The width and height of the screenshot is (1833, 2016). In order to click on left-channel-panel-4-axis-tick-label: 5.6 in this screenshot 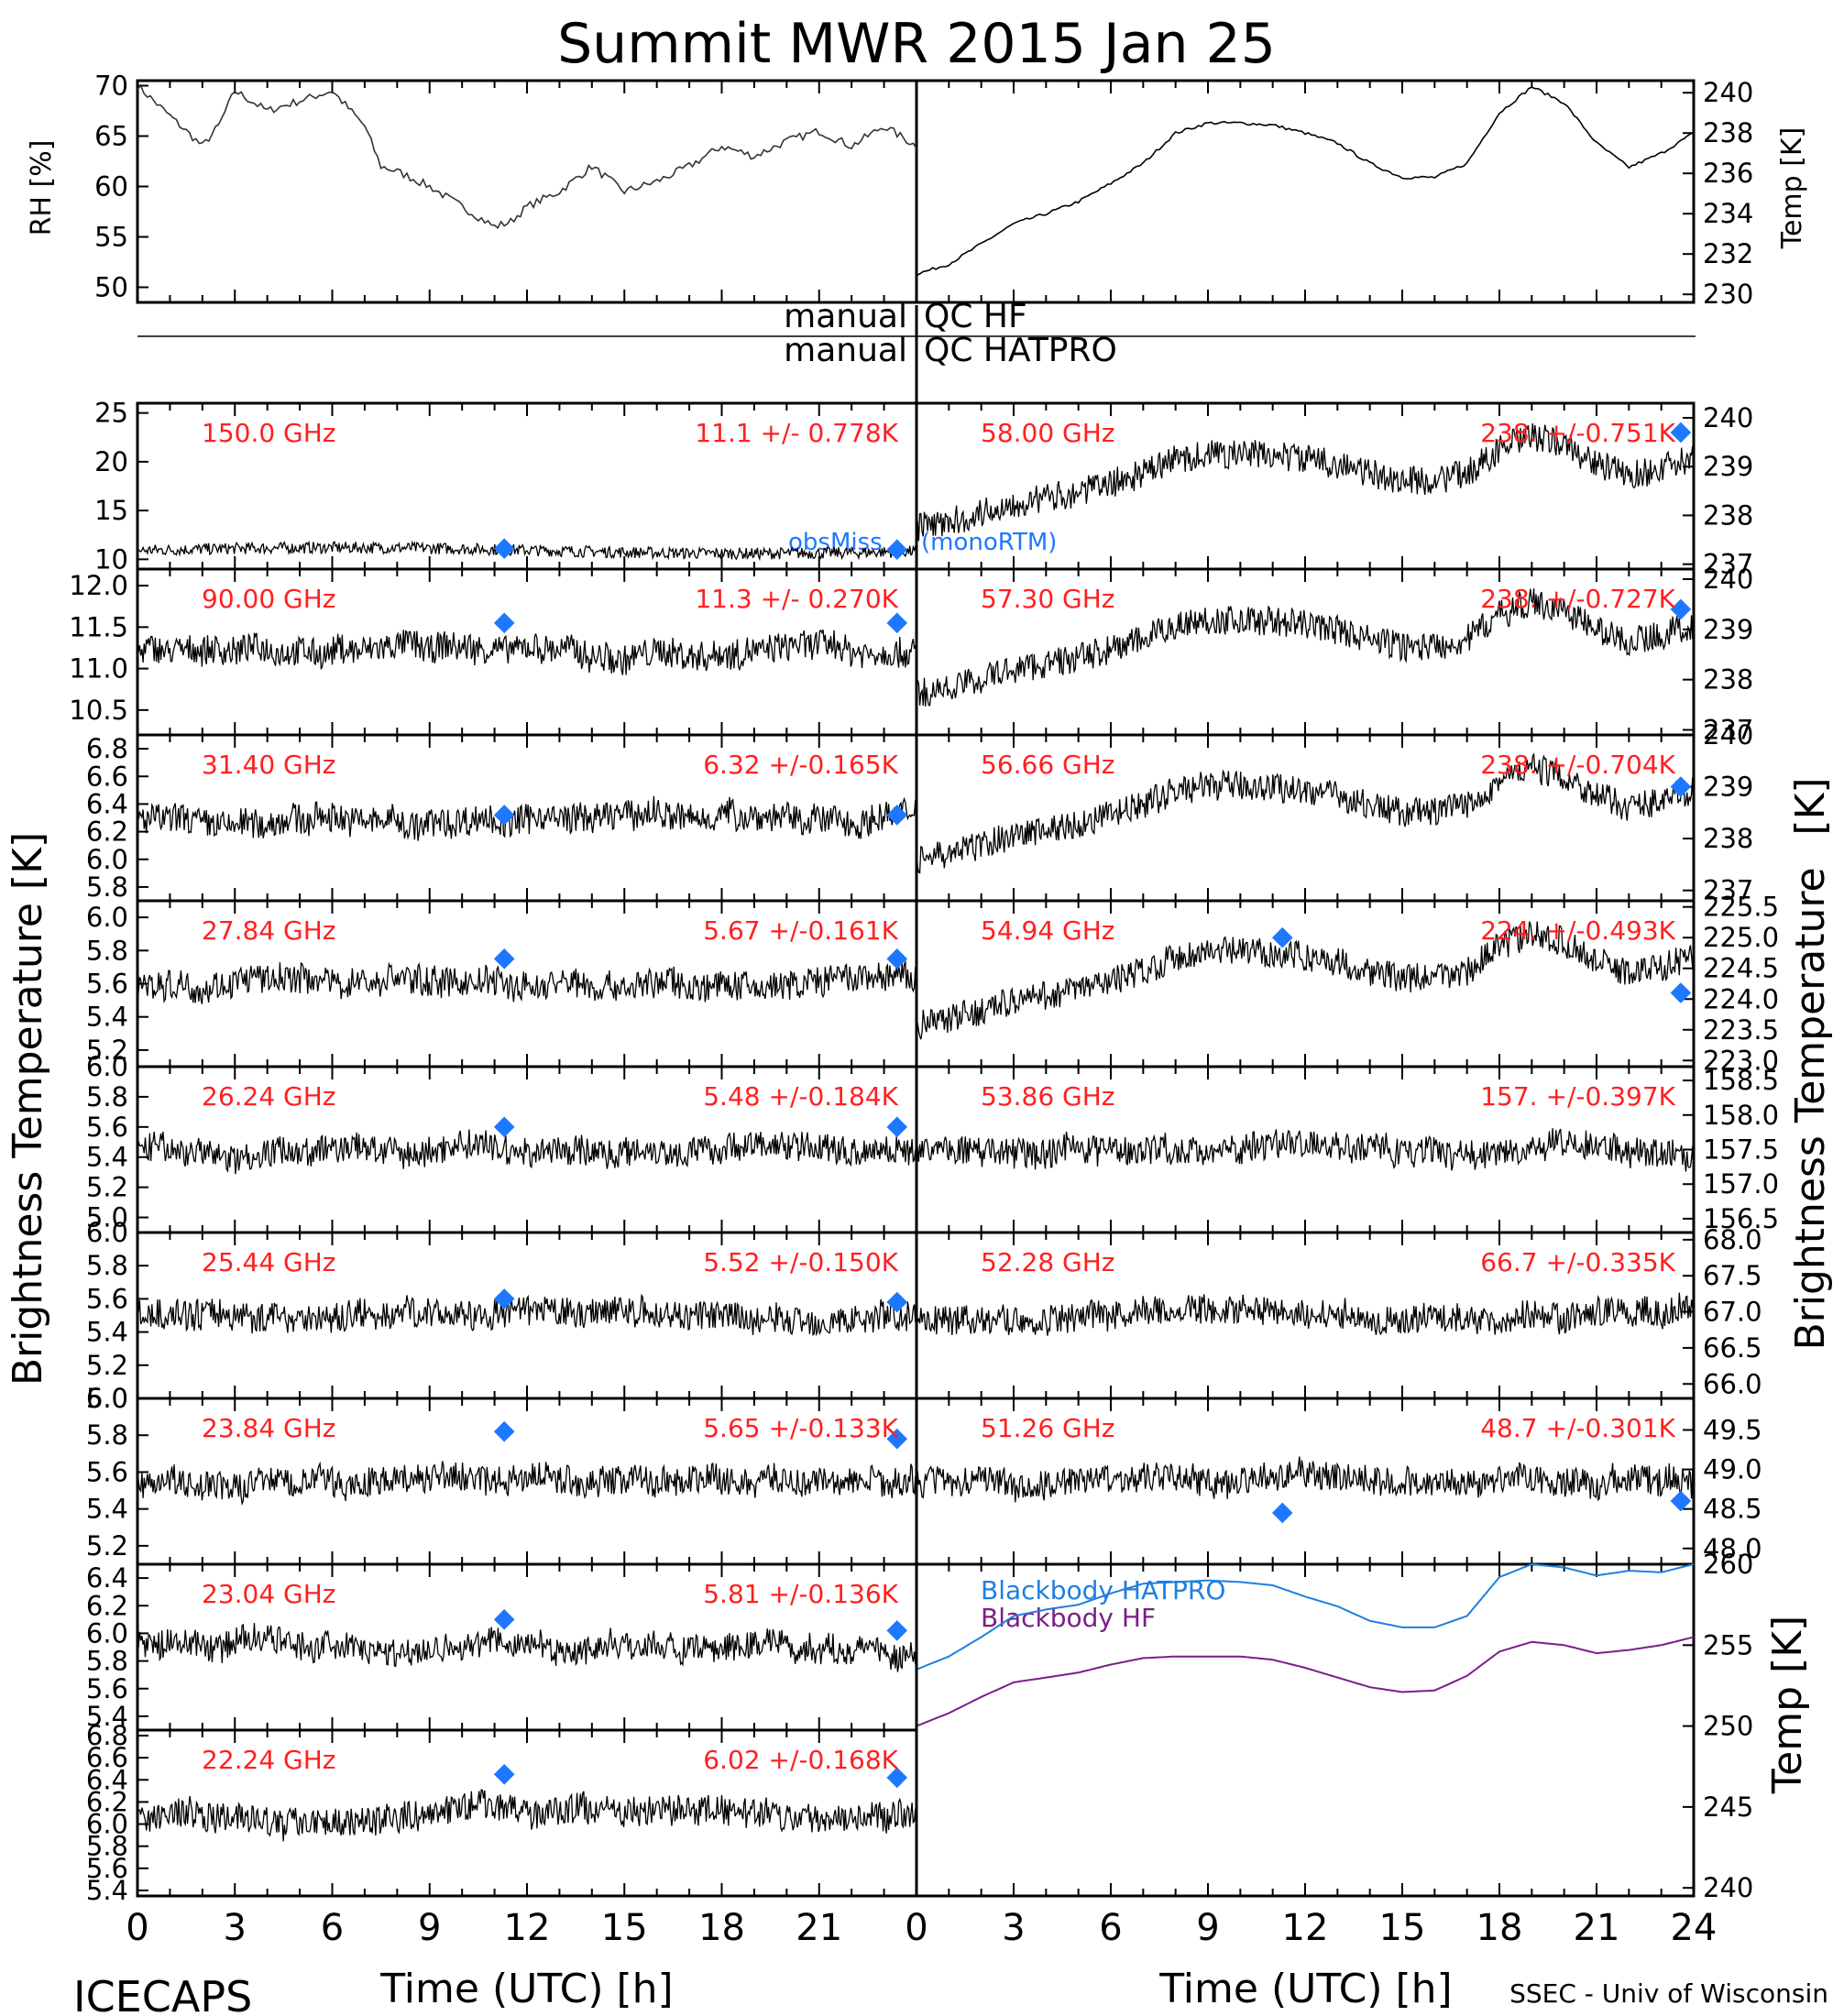, I will do `click(107, 1127)`.